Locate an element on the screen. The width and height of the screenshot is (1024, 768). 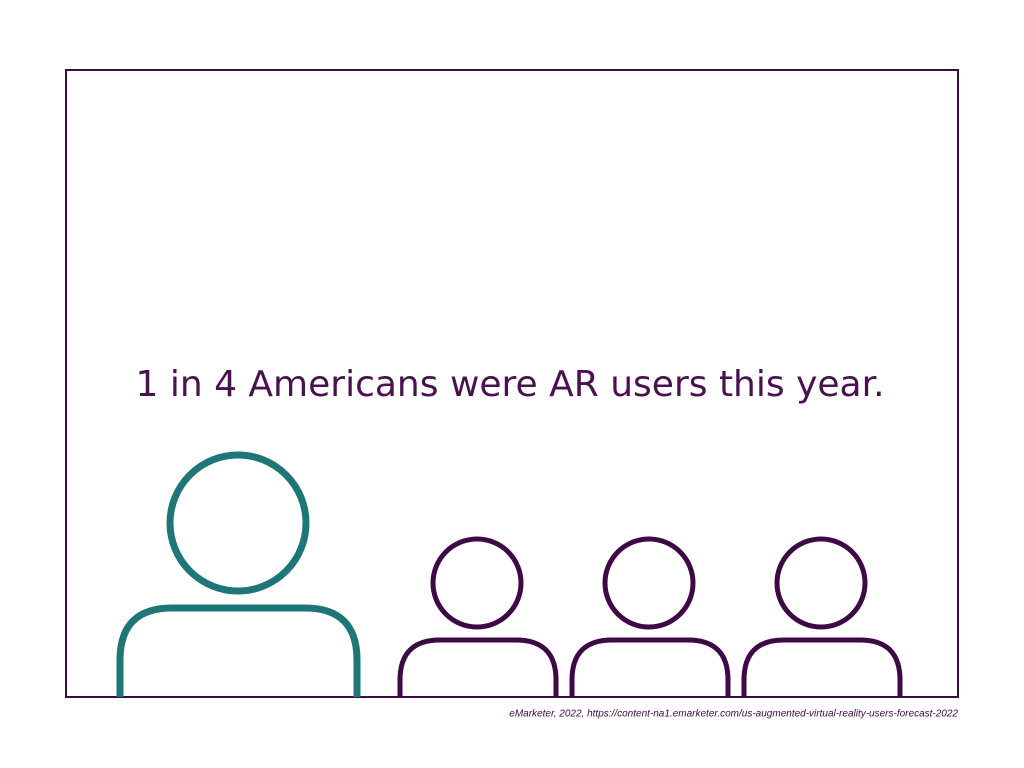
other-people is located at coordinates (650, 616).